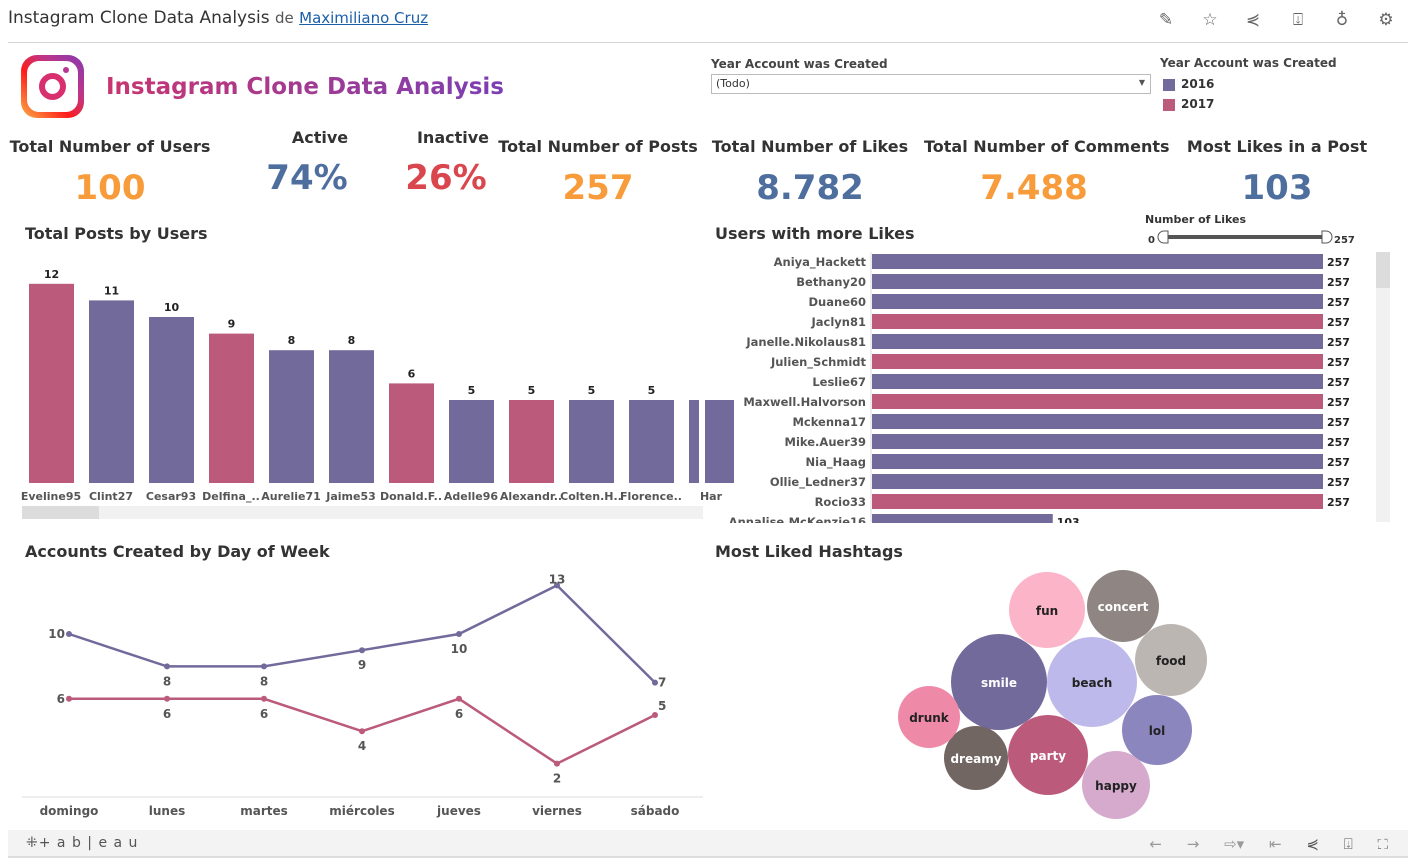 The height and width of the screenshot is (862, 1417). Describe the element at coordinates (1171, 660) in the screenshot. I see `hashtag-bubble-food` at that location.